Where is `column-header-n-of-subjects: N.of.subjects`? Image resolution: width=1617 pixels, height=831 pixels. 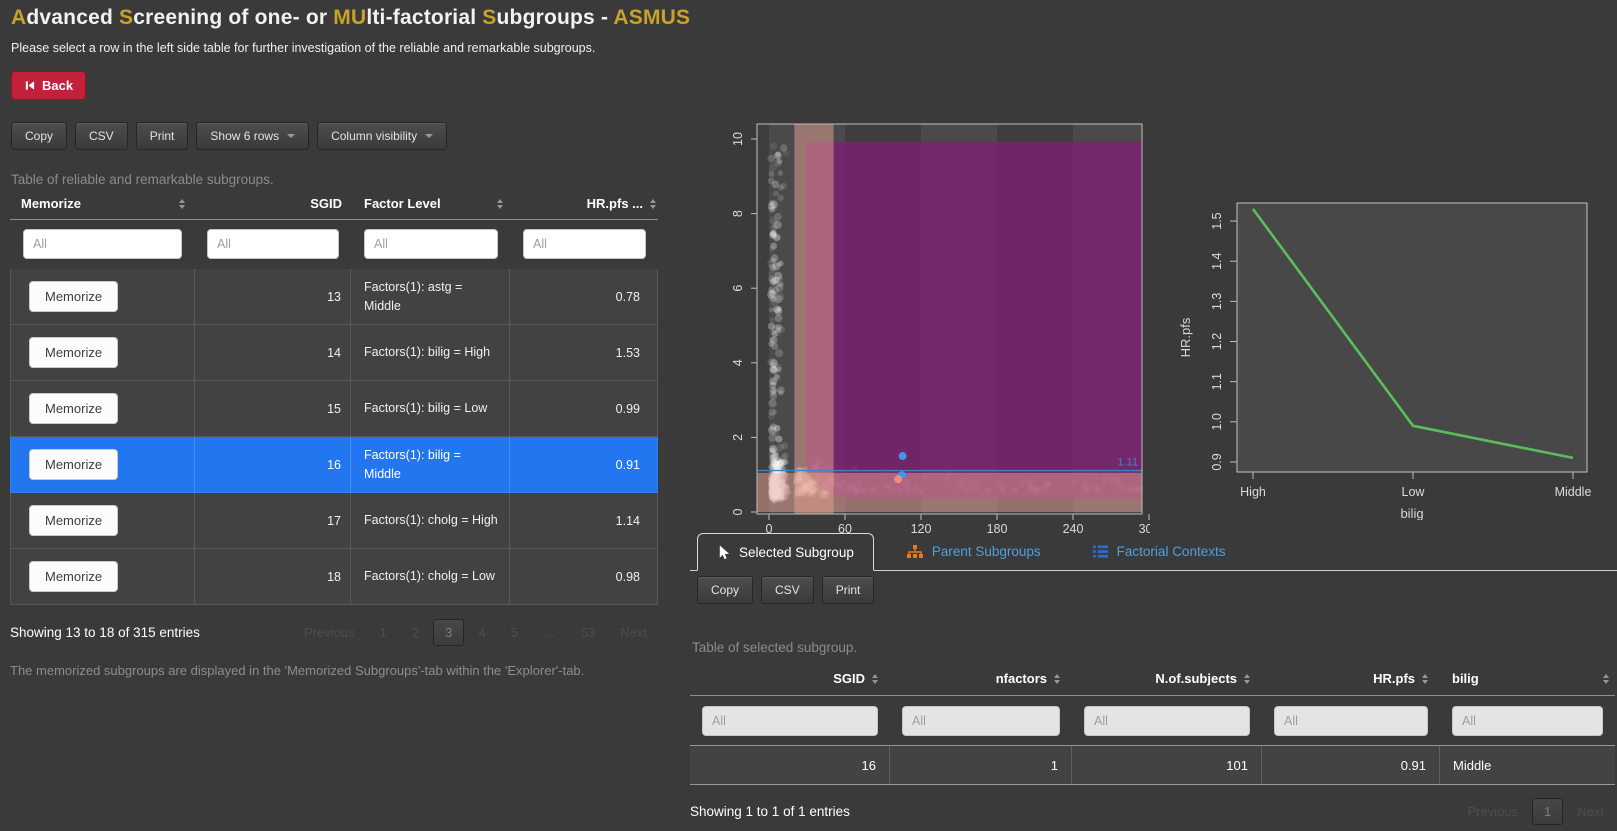
column-header-n-of-subjects: N.of.subjects is located at coordinates (1167, 678).